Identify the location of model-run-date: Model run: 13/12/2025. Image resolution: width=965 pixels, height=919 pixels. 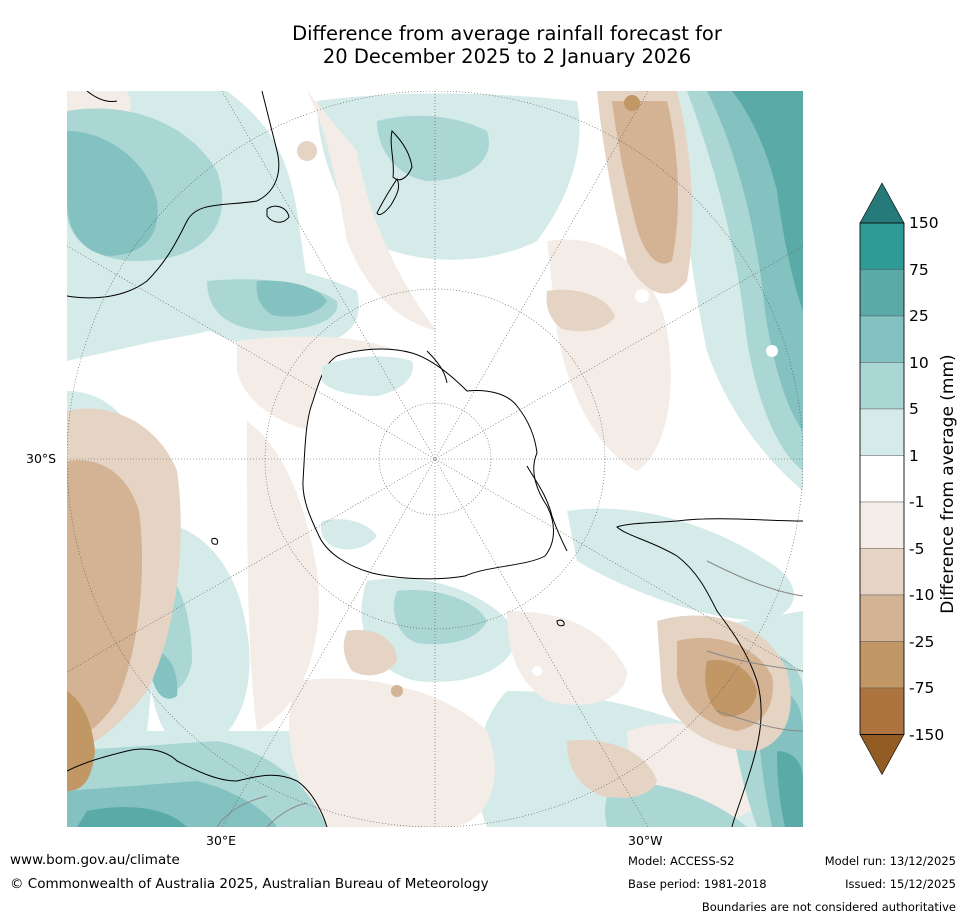
(890, 861).